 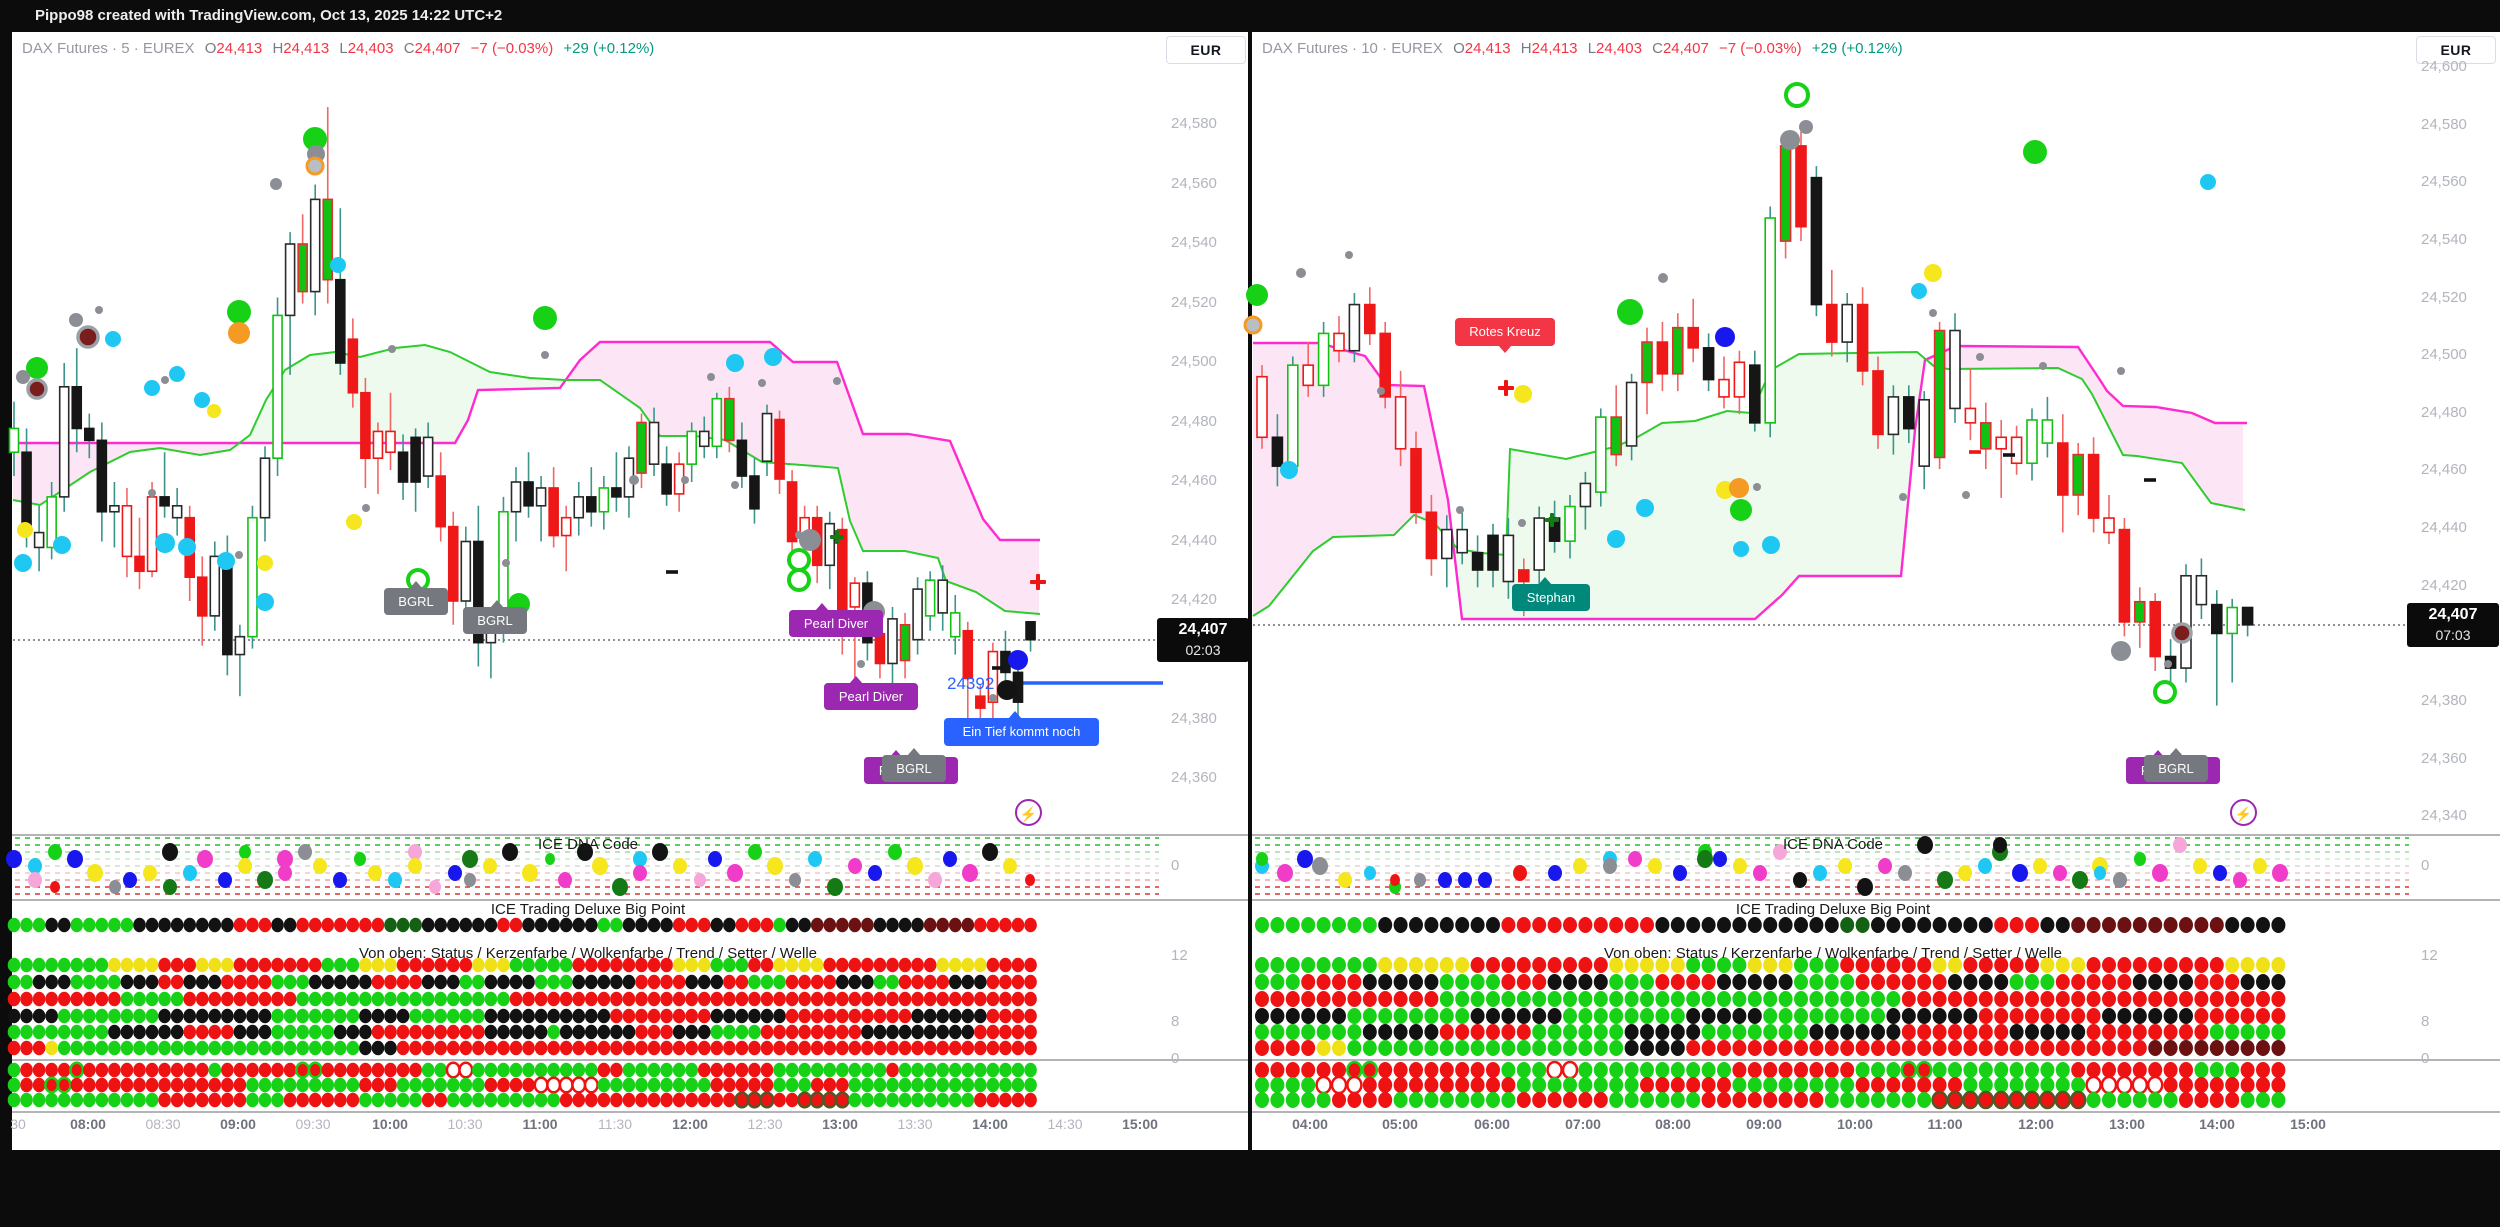 What do you see at coordinates (2444, 527) in the screenshot?
I see `price-axis-label: 24,440` at bounding box center [2444, 527].